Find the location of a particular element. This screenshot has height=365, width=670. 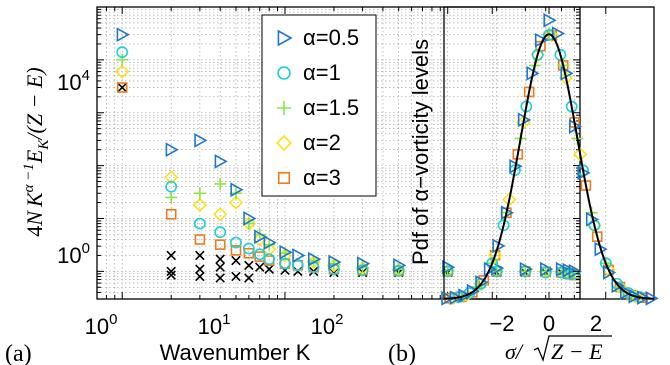

legend-markers is located at coordinates (284, 107).